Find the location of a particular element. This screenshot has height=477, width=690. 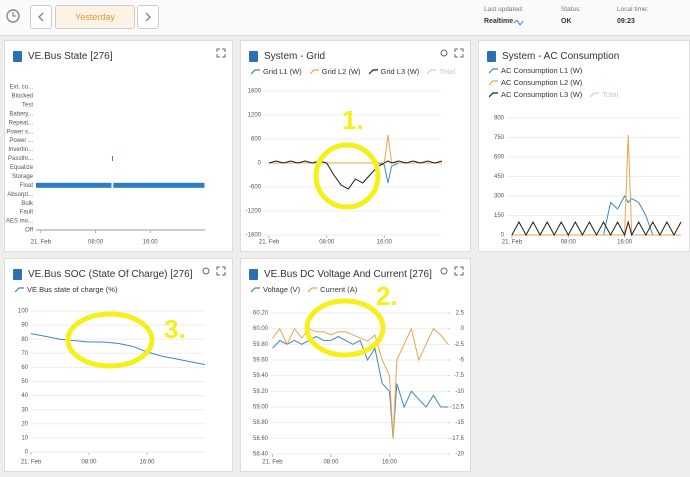

panel-header: VE.Bus SOC (State Of Charge) [276] is located at coordinates (103, 274).